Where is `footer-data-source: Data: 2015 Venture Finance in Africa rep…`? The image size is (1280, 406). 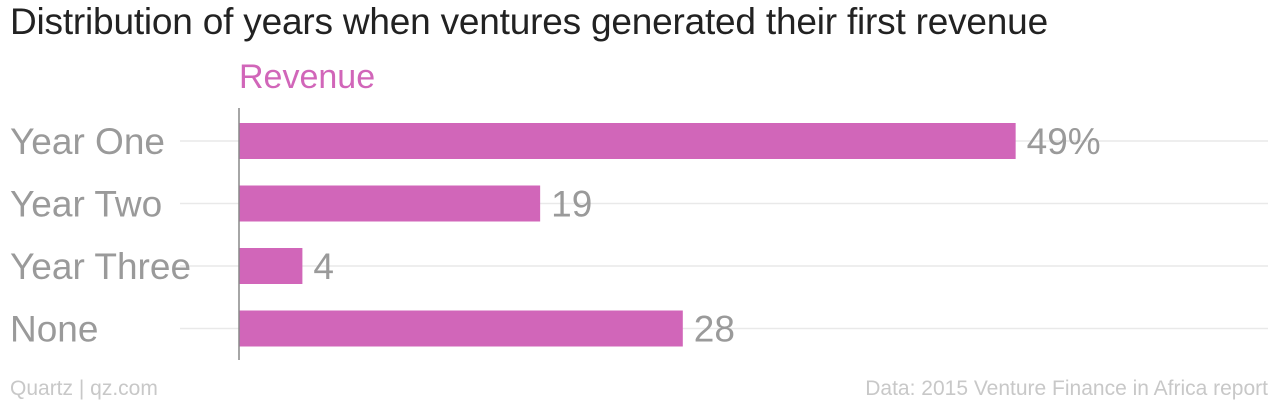 footer-data-source: Data: 2015 Venture Finance in Africa rep… is located at coordinates (1066, 388).